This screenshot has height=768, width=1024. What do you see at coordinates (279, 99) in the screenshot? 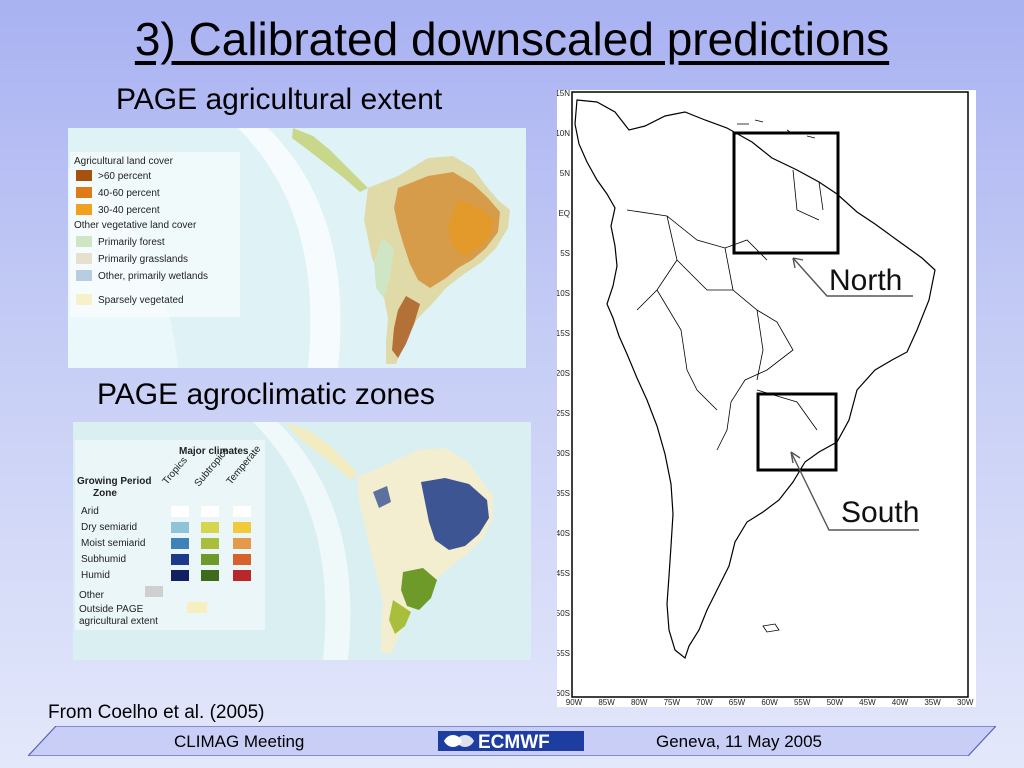
I see `subtitle-agricultural-extent: PAGE agricultural extent` at bounding box center [279, 99].